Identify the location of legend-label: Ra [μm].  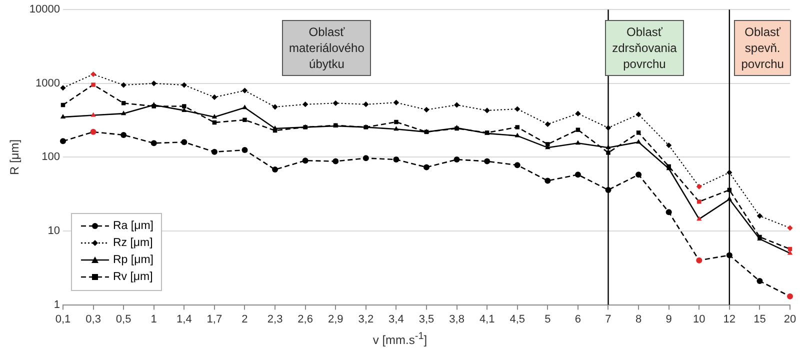
(133, 226).